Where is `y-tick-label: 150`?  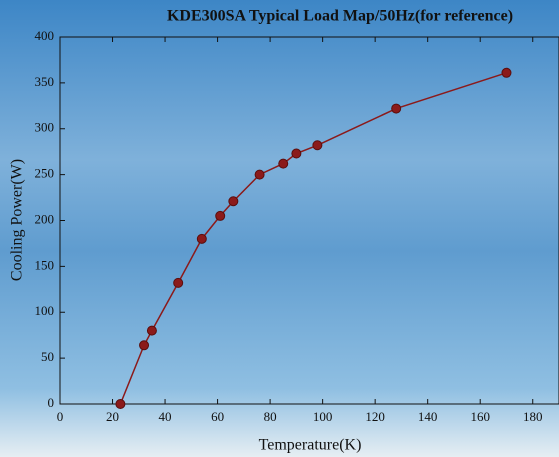
y-tick-label: 150 is located at coordinates (45, 264).